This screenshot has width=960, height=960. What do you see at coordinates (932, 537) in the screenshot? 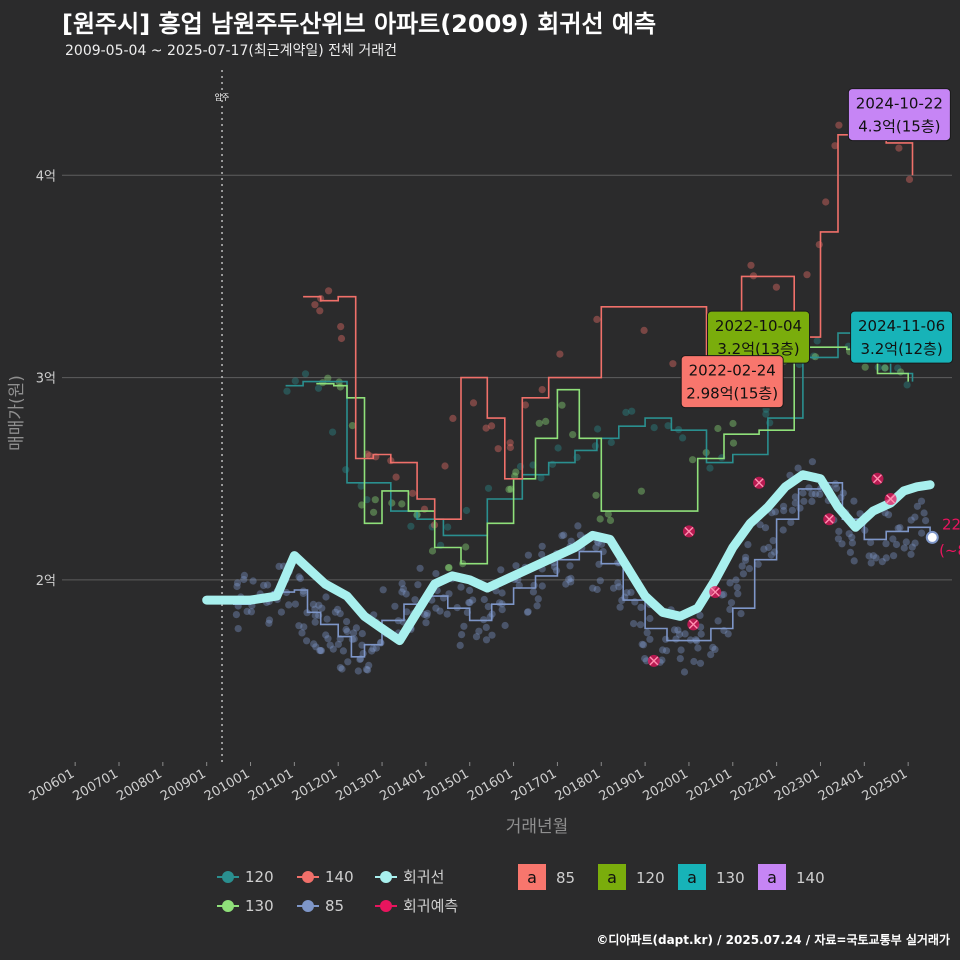
I see `latest-point` at bounding box center [932, 537].